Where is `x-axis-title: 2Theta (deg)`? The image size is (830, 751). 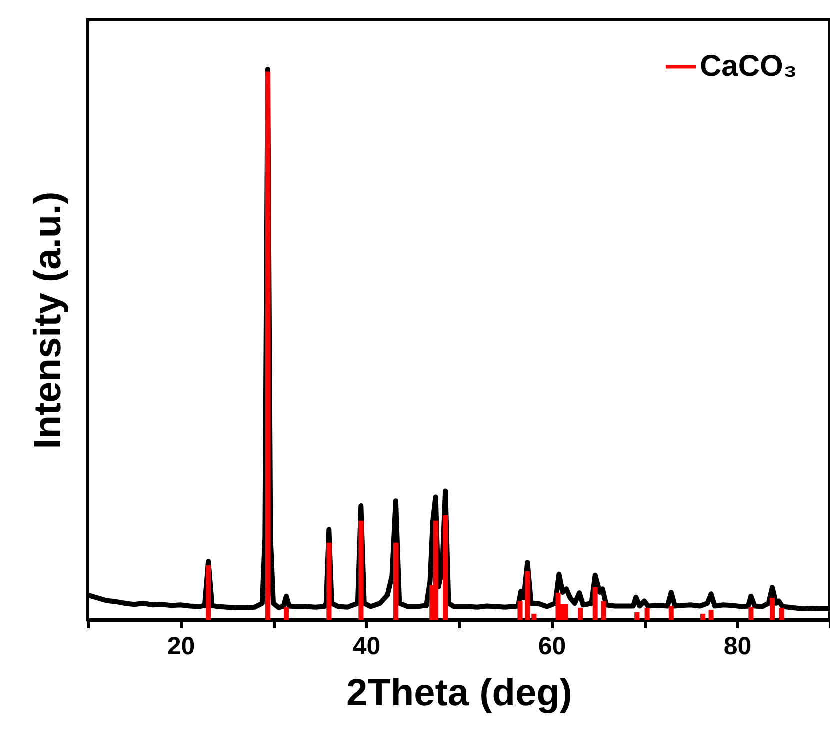
x-axis-title: 2Theta (deg) is located at coordinates (459, 693).